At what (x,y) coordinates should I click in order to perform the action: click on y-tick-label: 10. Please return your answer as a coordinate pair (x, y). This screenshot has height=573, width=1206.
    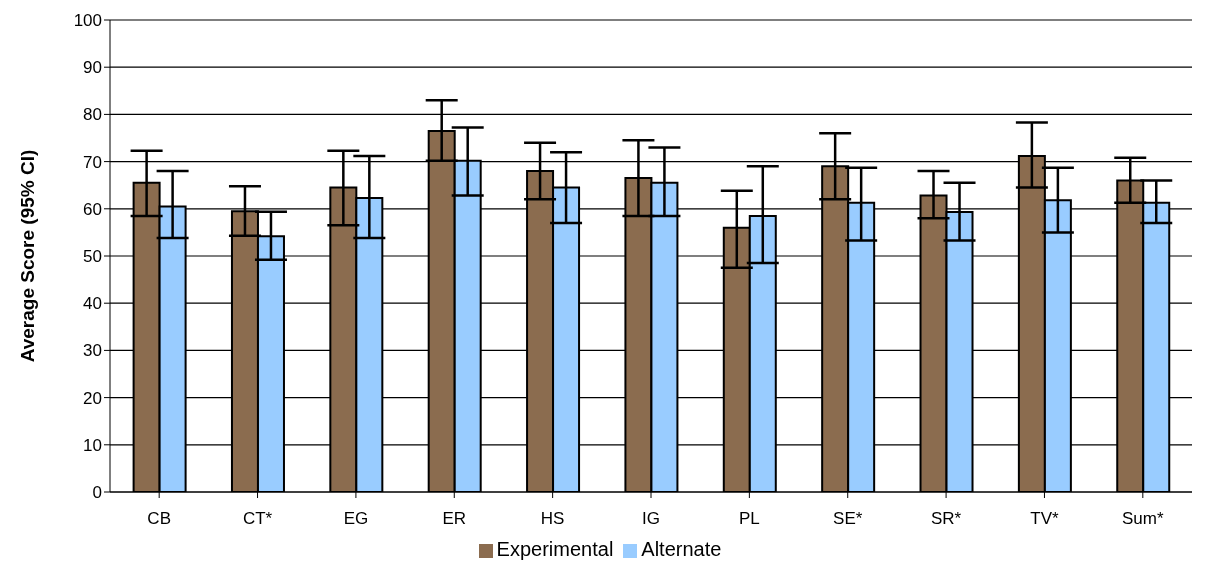
    Looking at the image, I should click on (92, 445).